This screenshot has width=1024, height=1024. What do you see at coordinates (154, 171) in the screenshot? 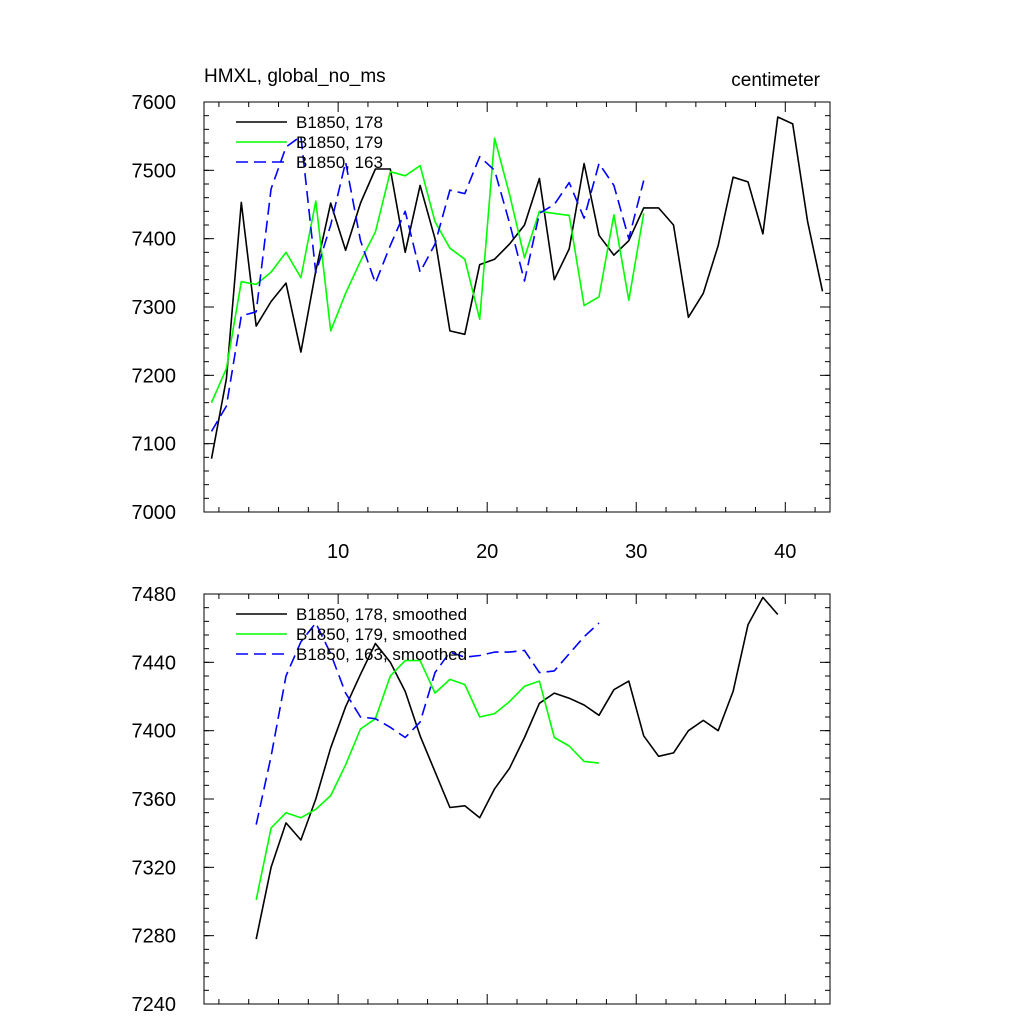
I see `y-tick-label: 7500` at bounding box center [154, 171].